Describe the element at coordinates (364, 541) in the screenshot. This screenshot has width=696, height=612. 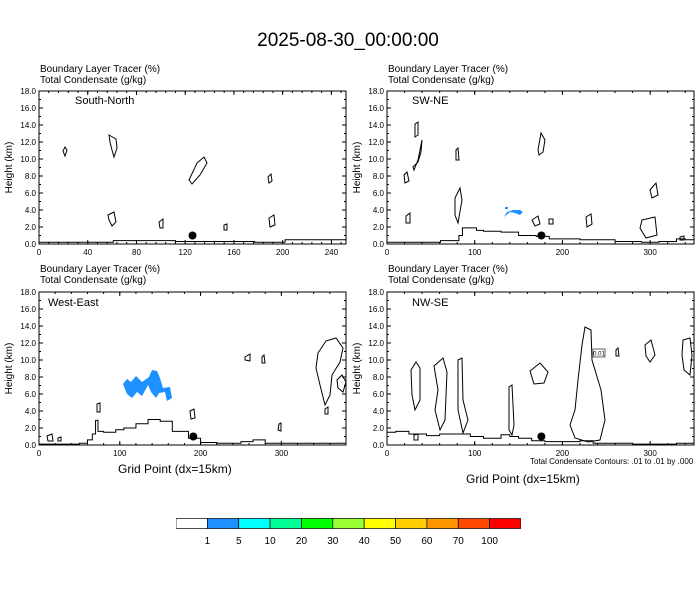
I see `colorbar-level-label: 40` at that location.